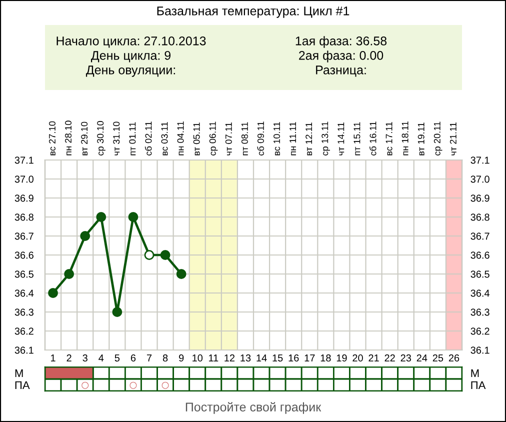 Image resolution: width=506 pixels, height=422 pixels. I want to click on chart-title: Базальная температура: Цикл #1, so click(253, 12).